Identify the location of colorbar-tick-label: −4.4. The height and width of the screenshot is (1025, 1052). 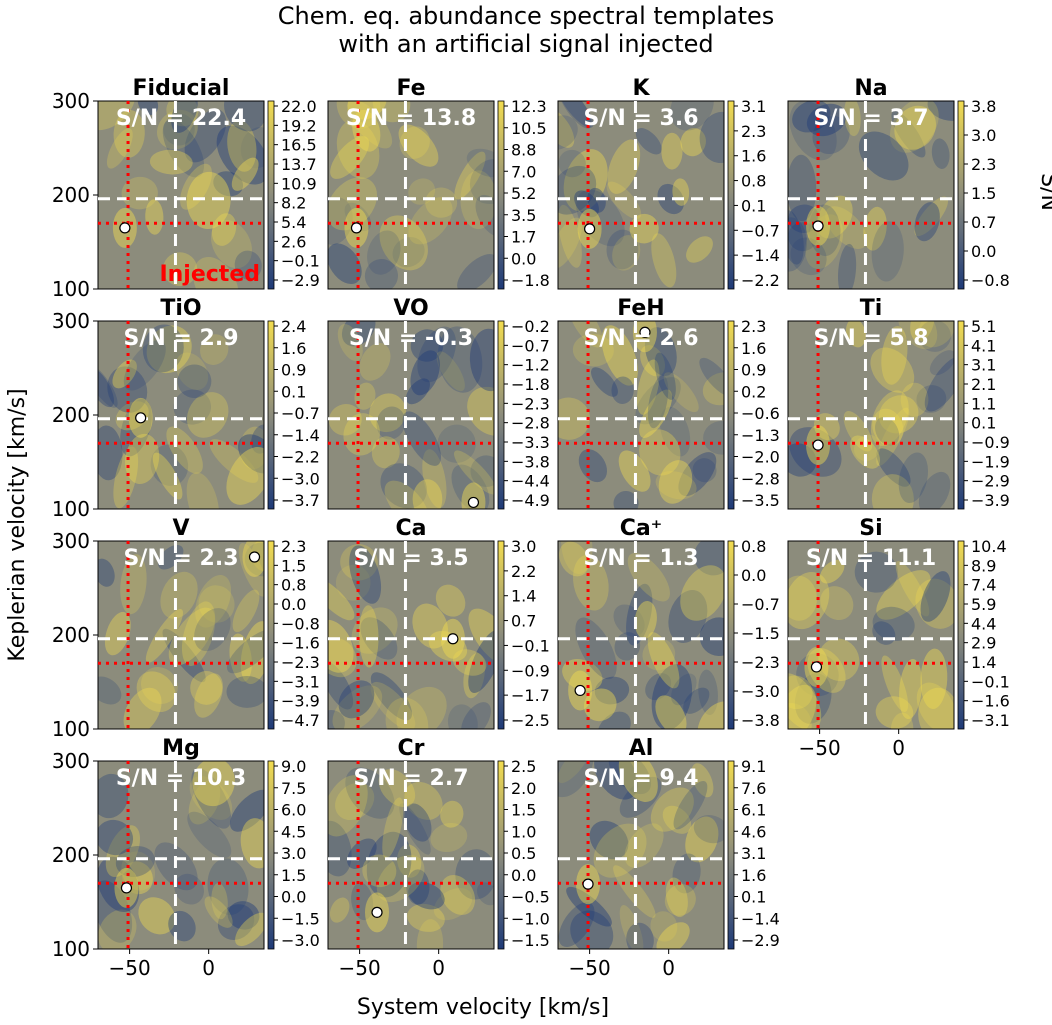
(530, 481).